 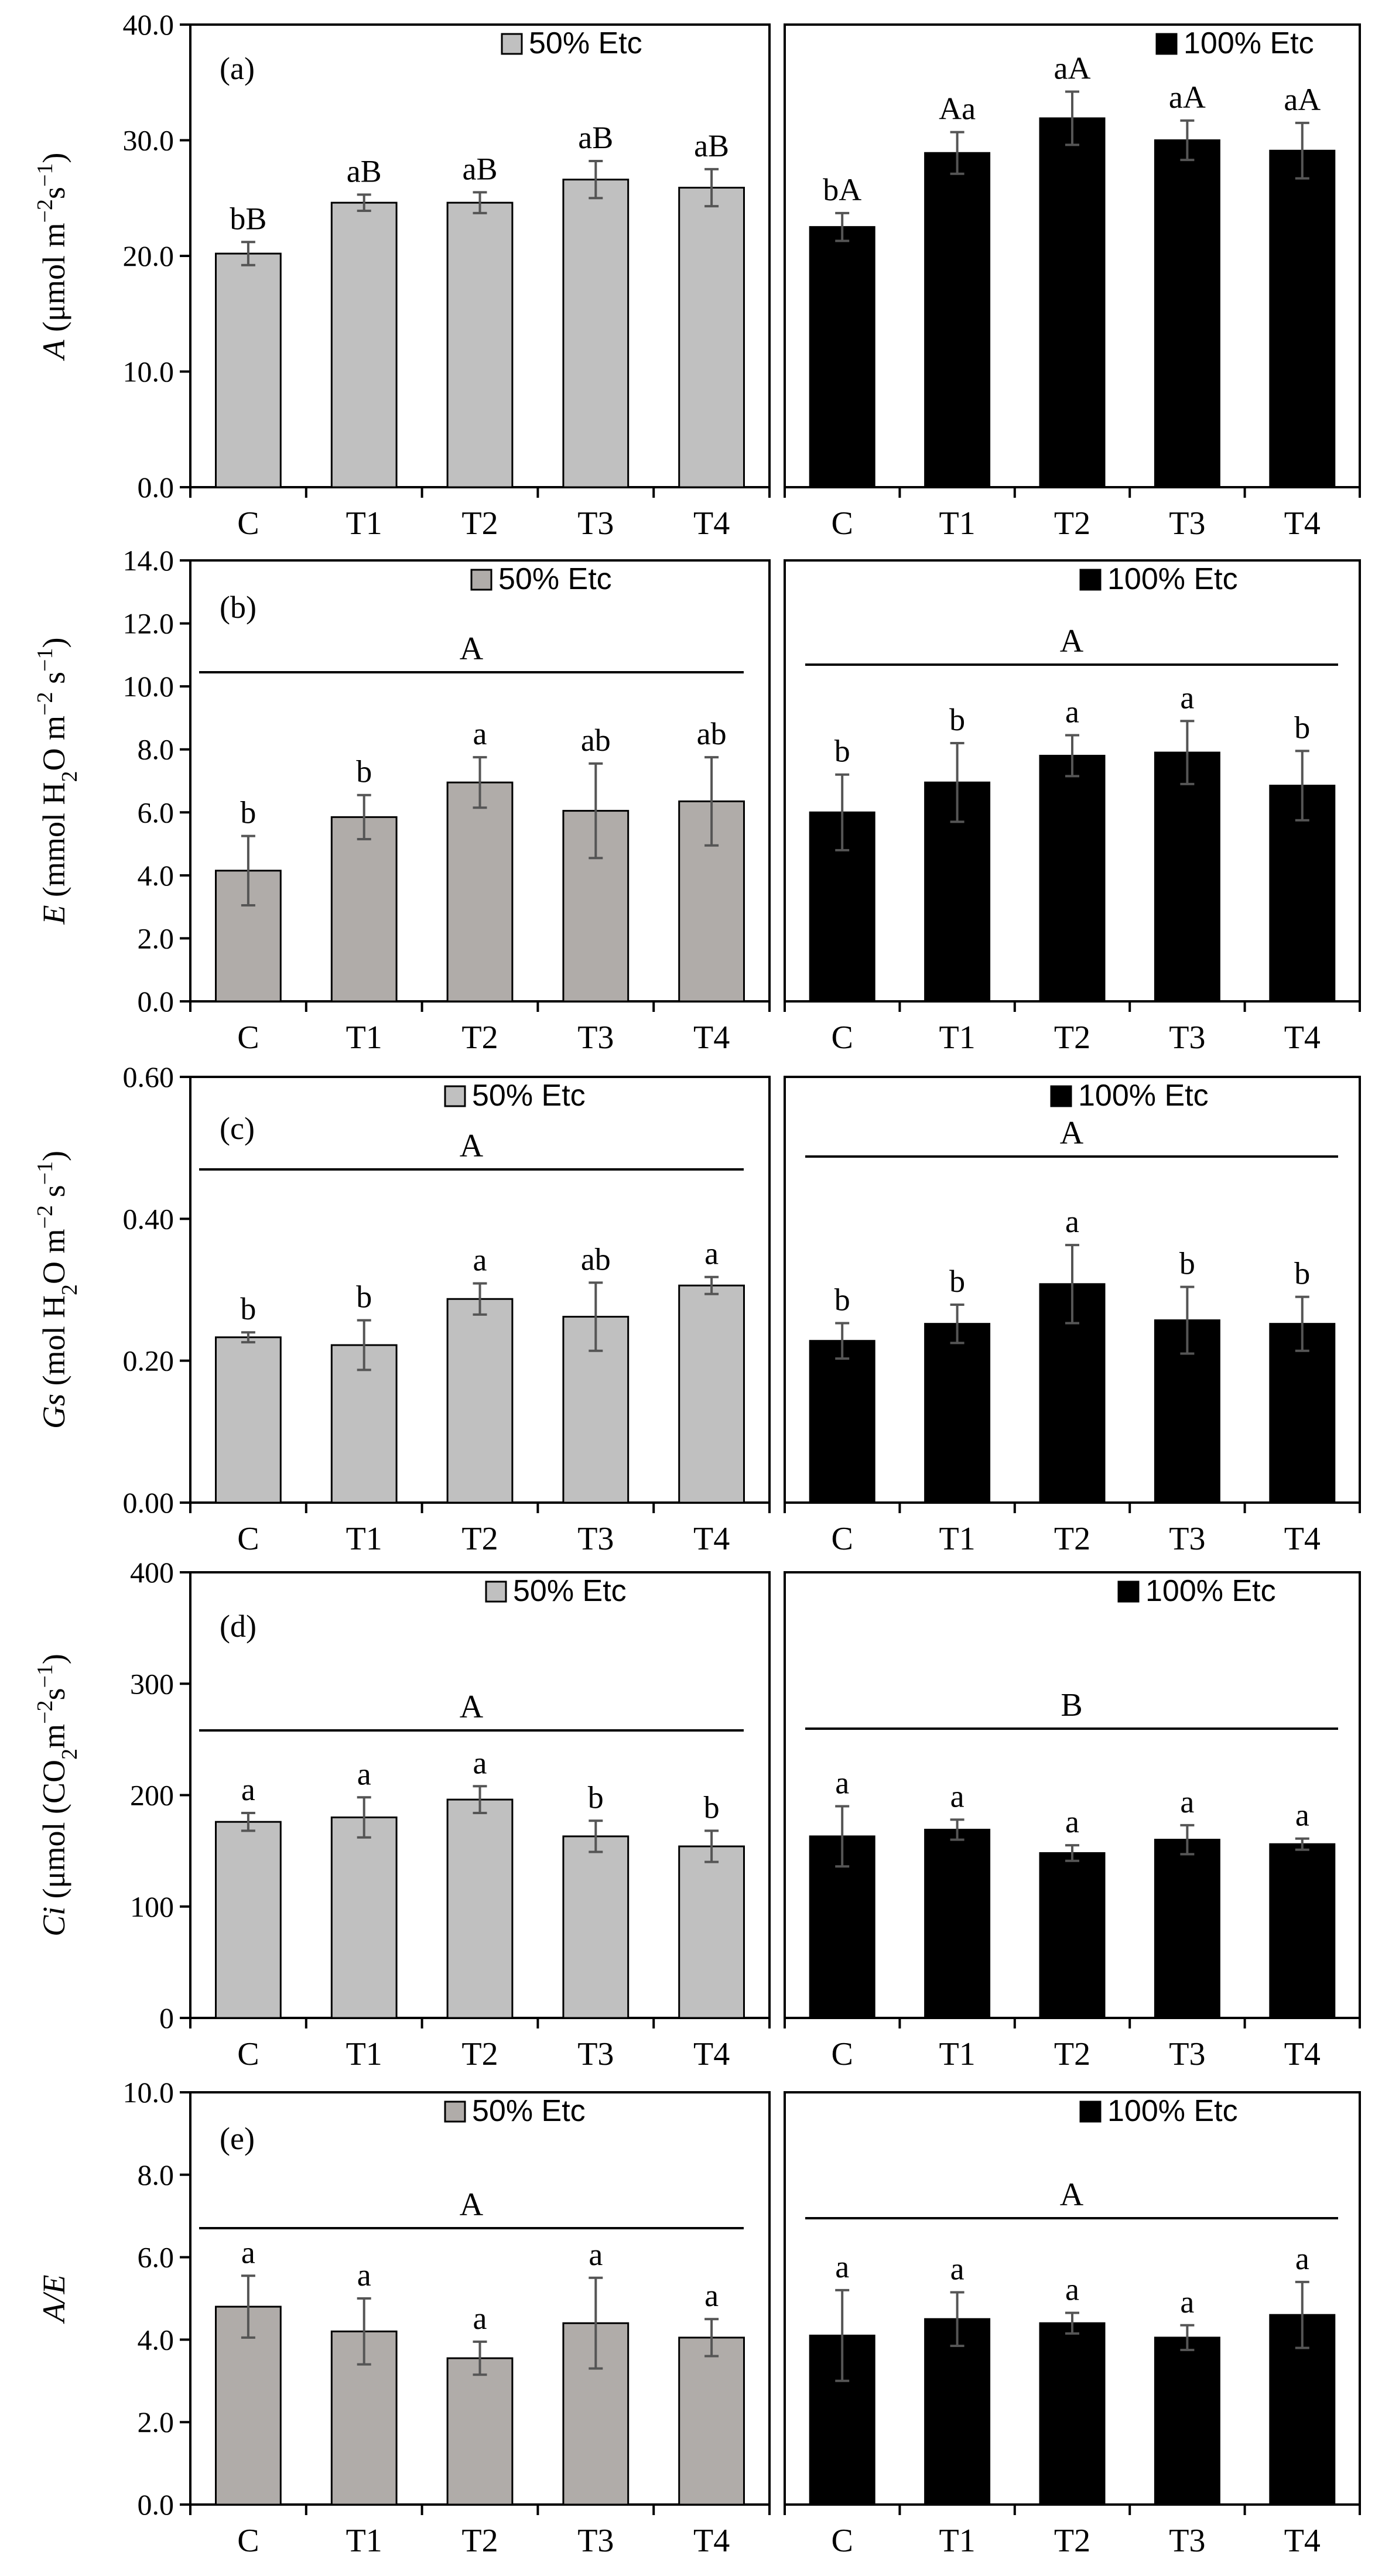 I want to click on y-tick-label: 100, so click(x=152, y=1907).